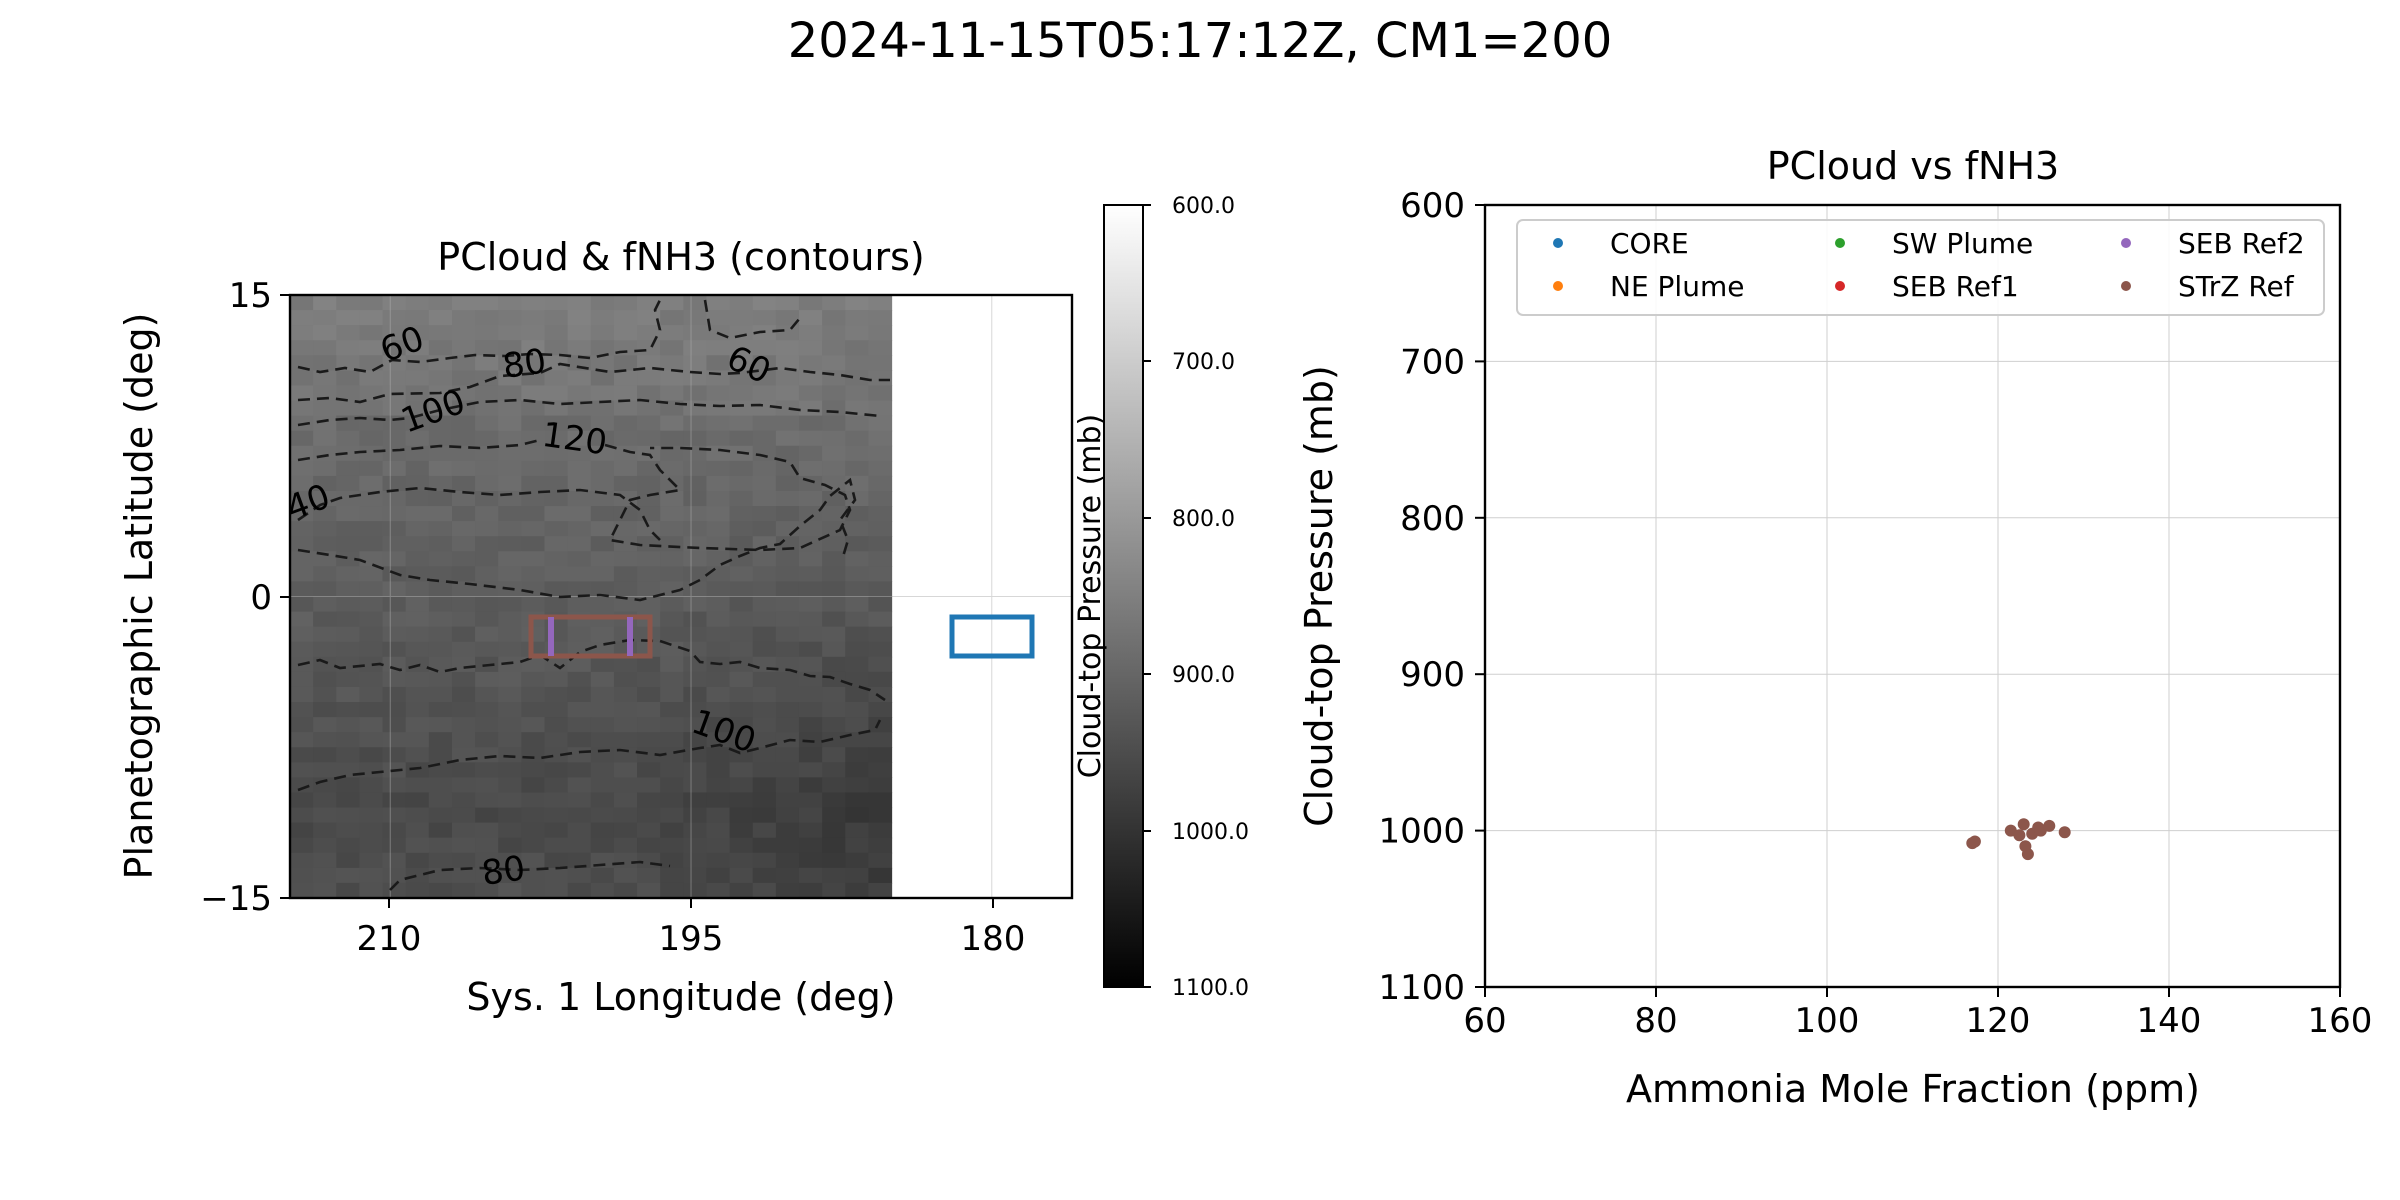  Describe the element at coordinates (1203, 206) in the screenshot. I see `colorbar-tick-label: 600.0` at that location.